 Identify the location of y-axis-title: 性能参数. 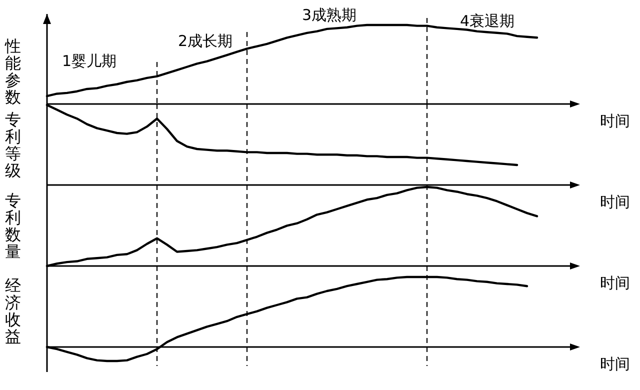
(12, 71).